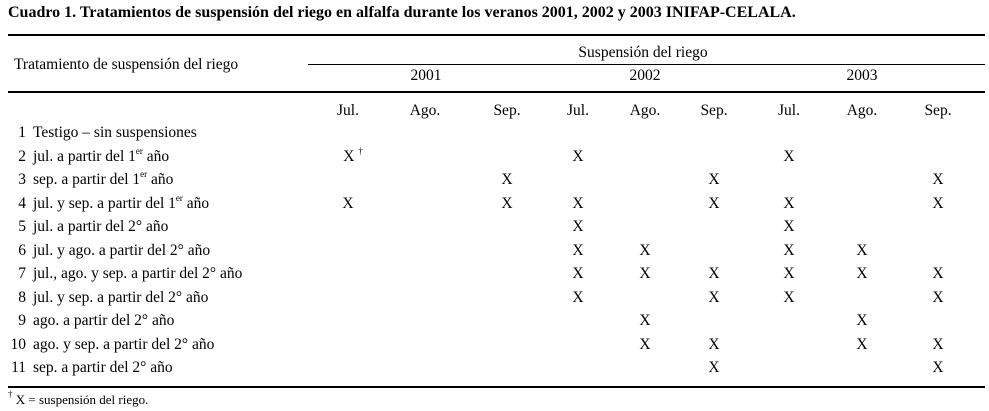  I want to click on row-label: 10 ago. y sep. a partir del 2° año, so click(108, 344).